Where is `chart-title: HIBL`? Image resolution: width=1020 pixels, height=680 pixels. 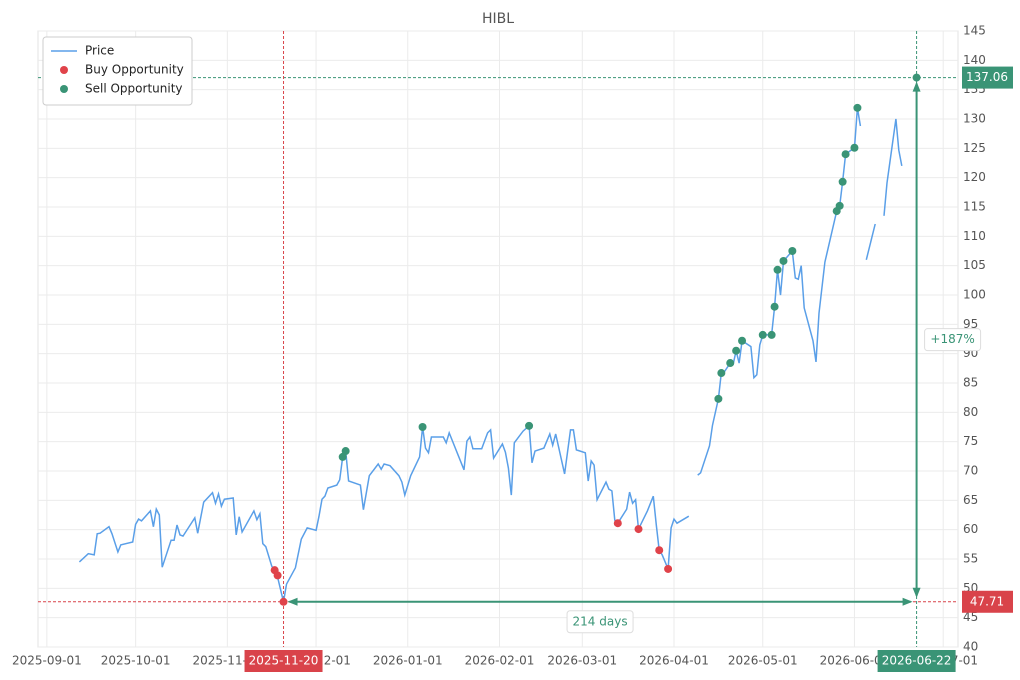 chart-title: HIBL is located at coordinates (498, 19).